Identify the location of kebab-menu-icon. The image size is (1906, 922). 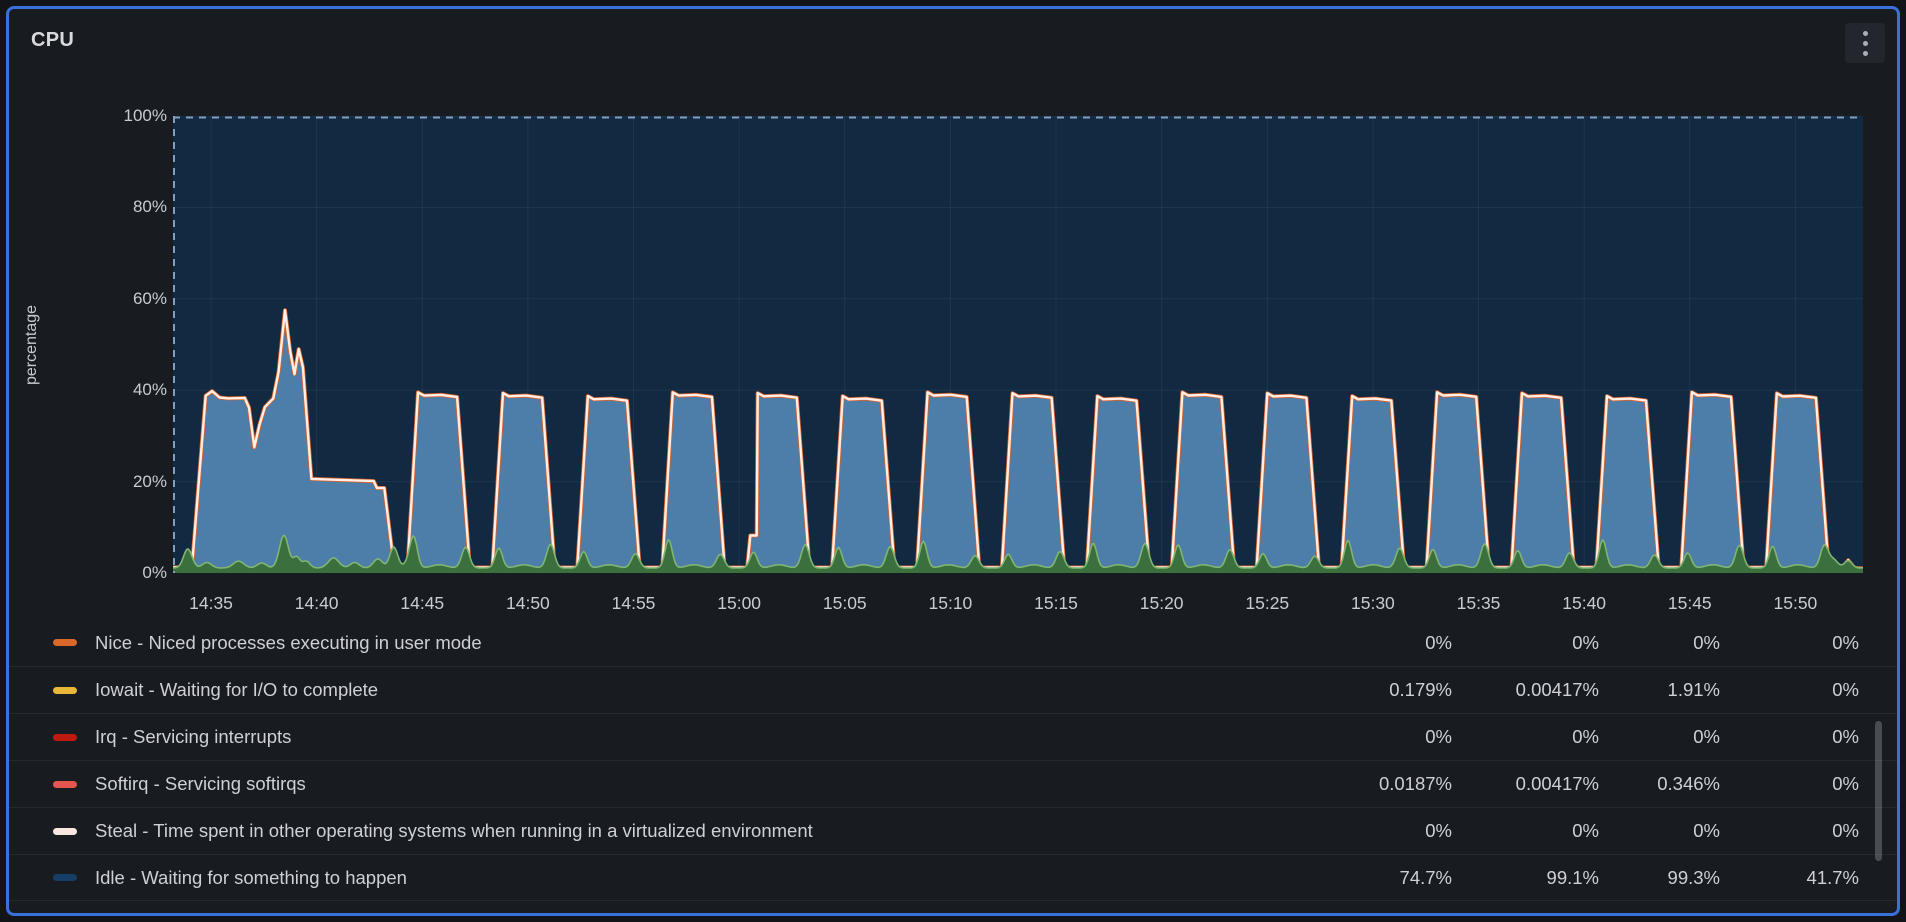
(1865, 43).